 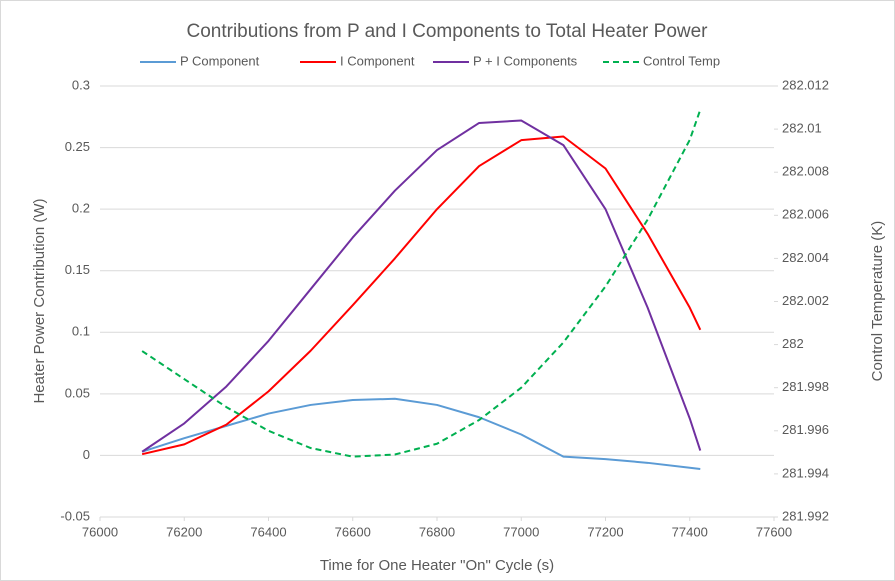 What do you see at coordinates (437, 531) in the screenshot?
I see `x-tick-label: 76800` at bounding box center [437, 531].